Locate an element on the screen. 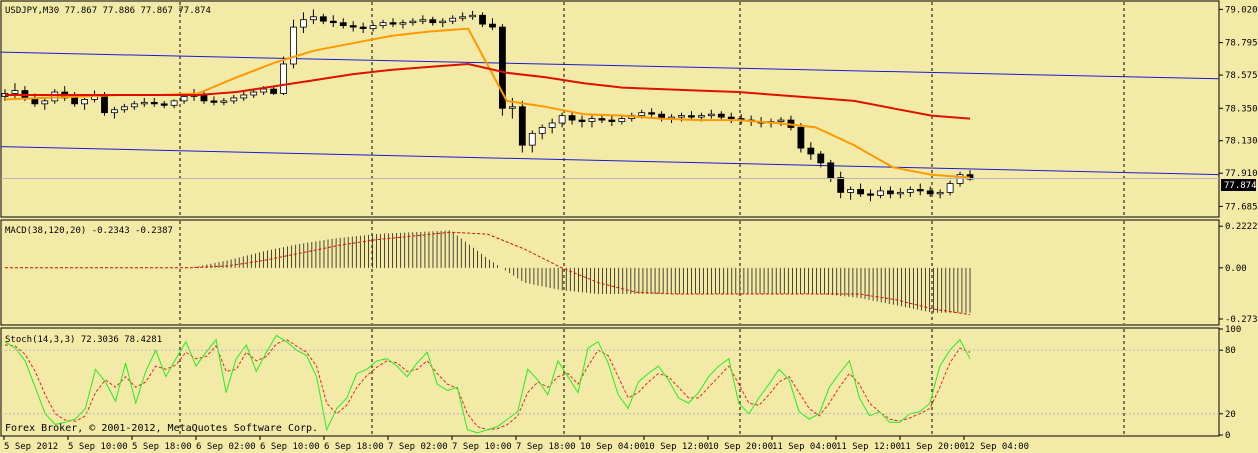 The image size is (1258, 453). price-tick-label: 77.910 is located at coordinates (1241, 174).